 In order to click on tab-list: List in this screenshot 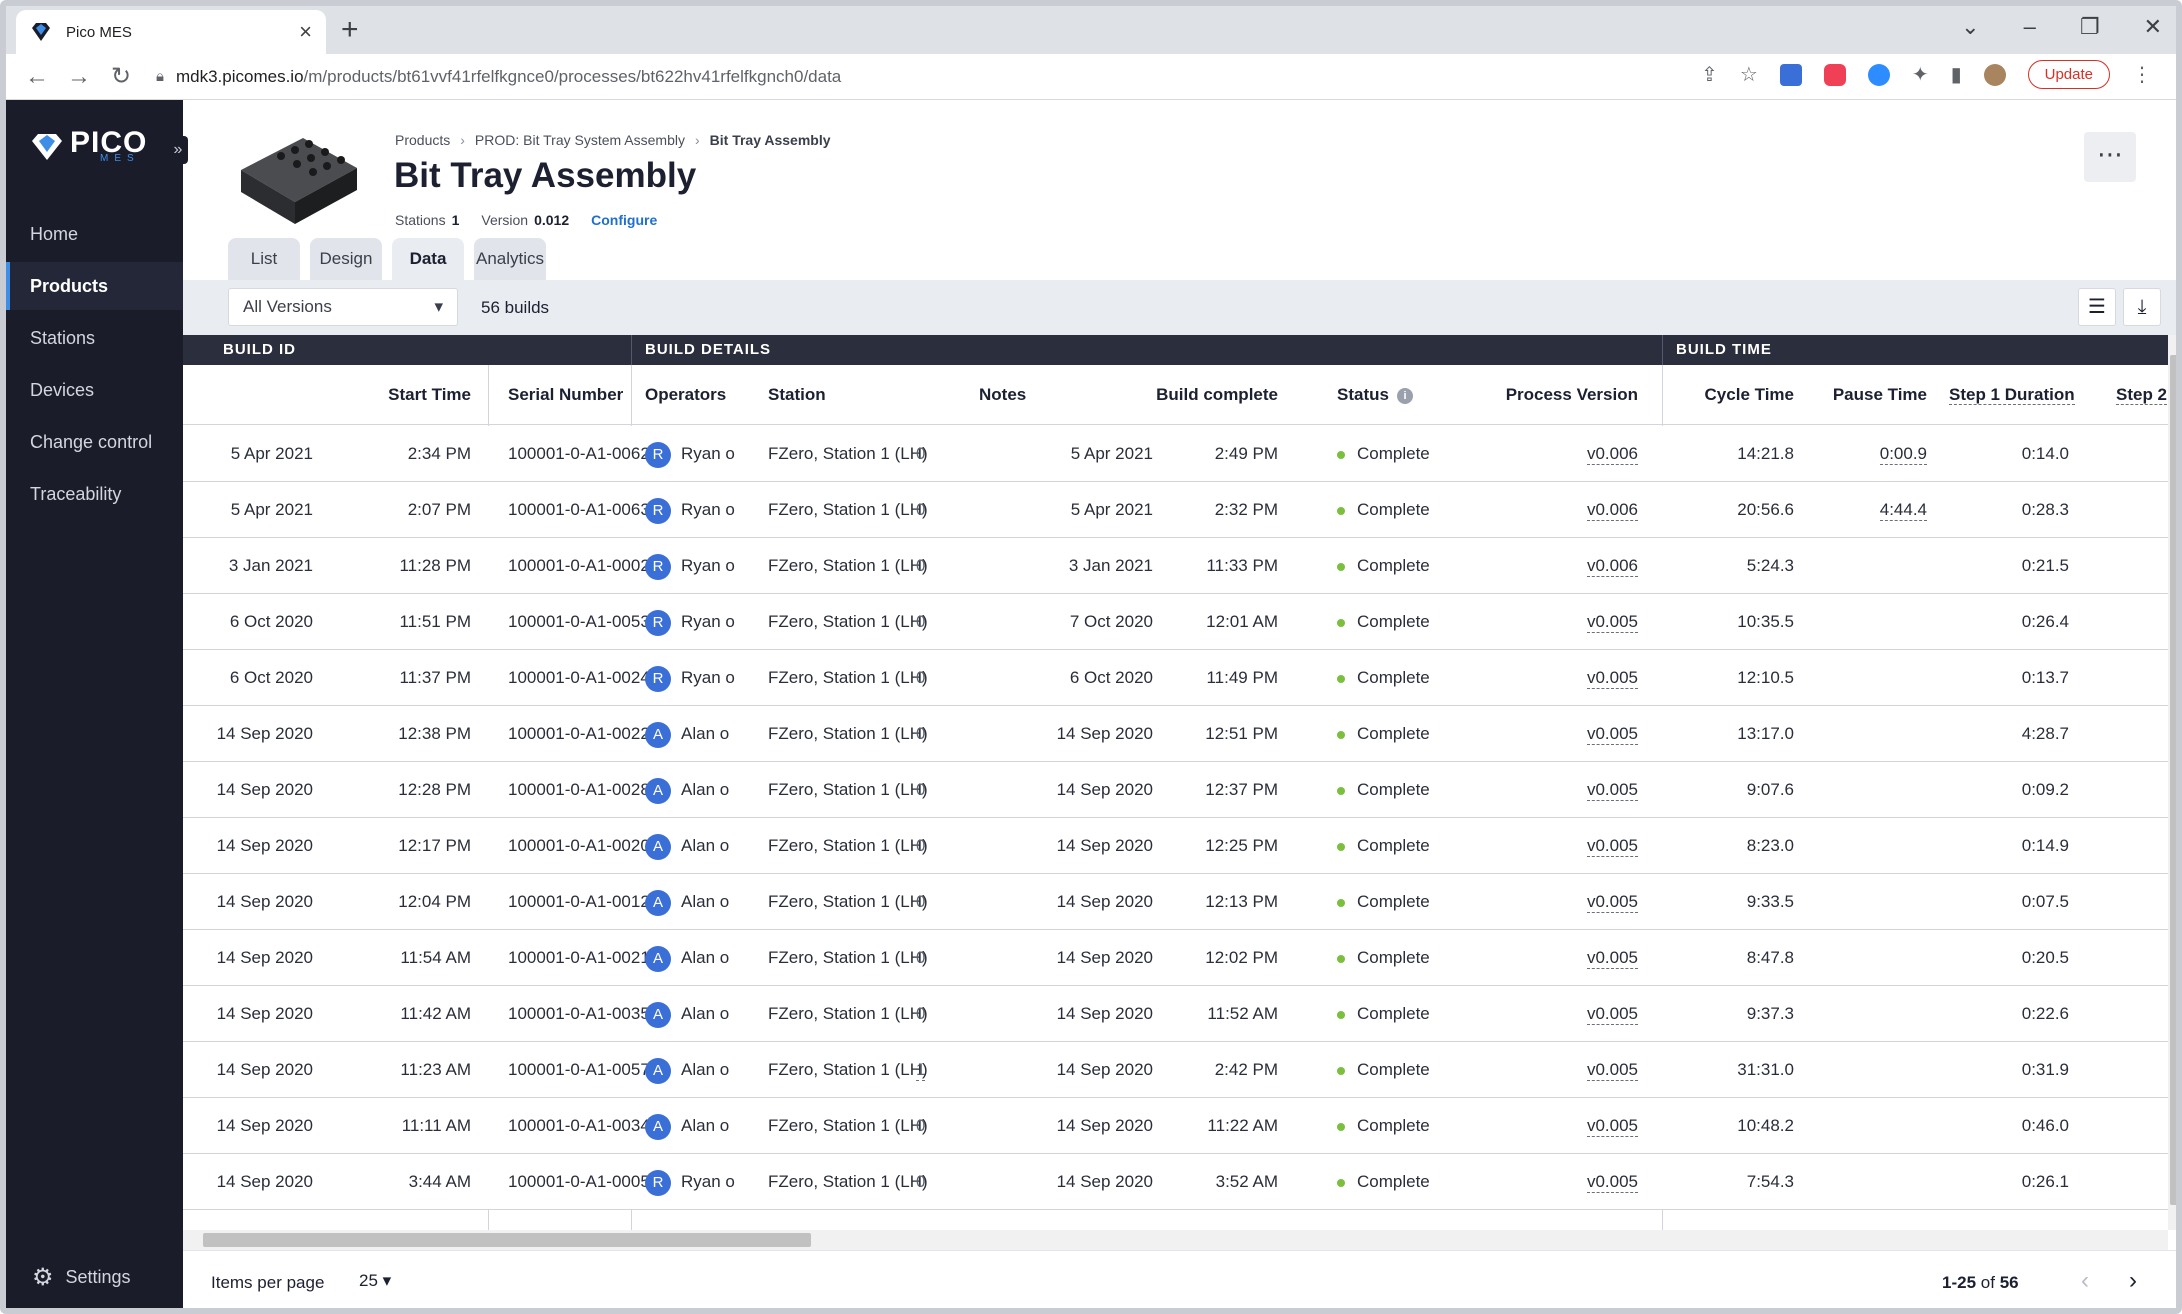, I will do `click(264, 259)`.